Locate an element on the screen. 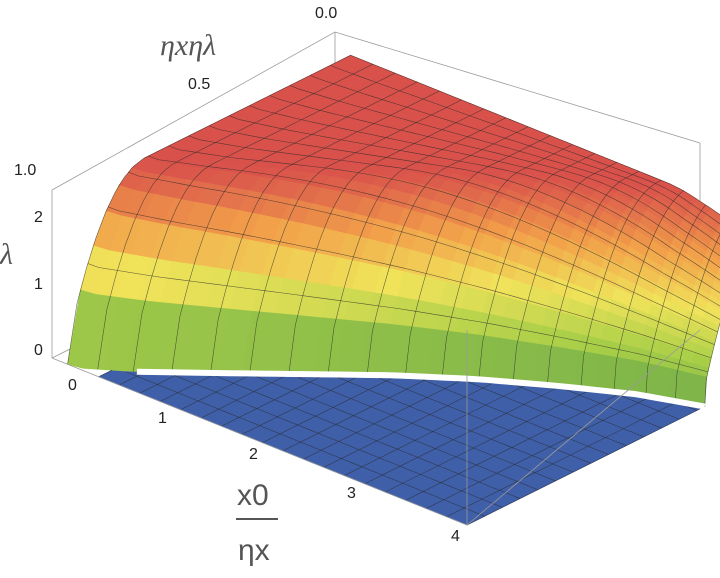  x-tick-label: 3 is located at coordinates (351, 493).